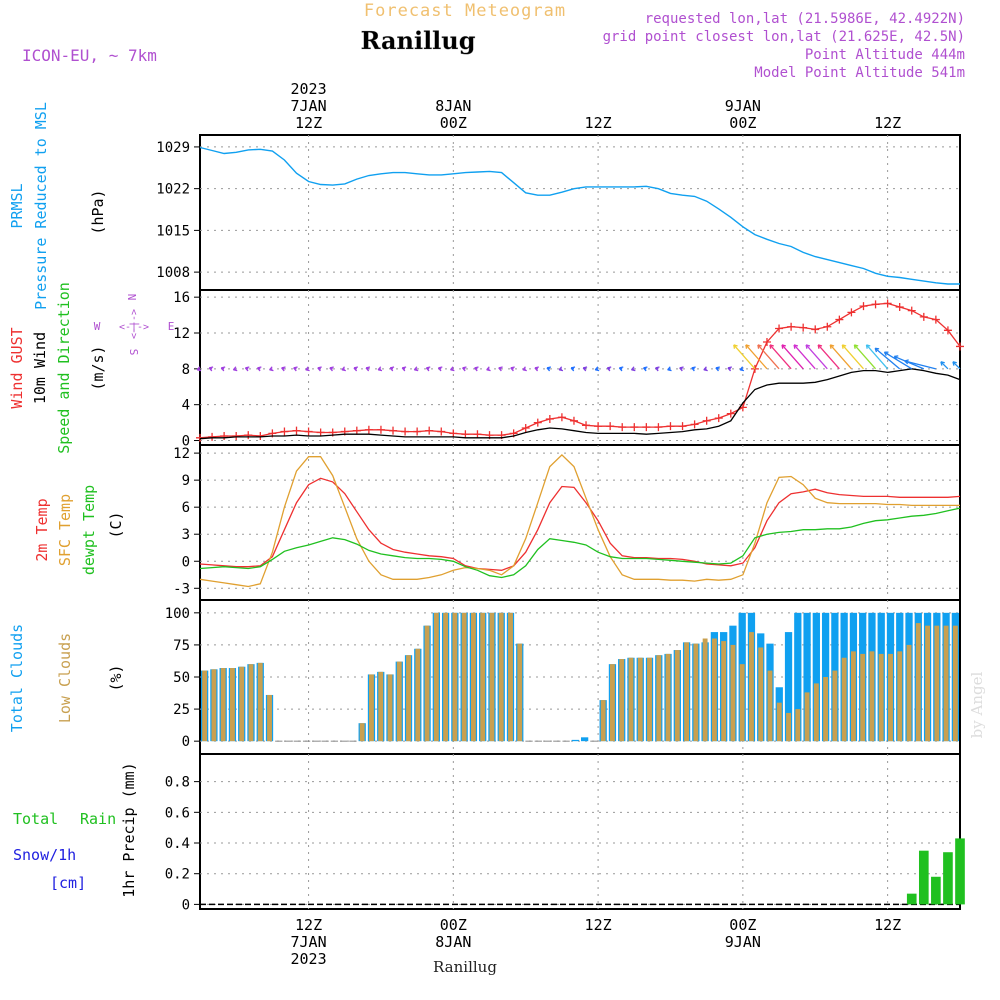  I want to click on ytick-label-pressure: 1008, so click(173, 273).